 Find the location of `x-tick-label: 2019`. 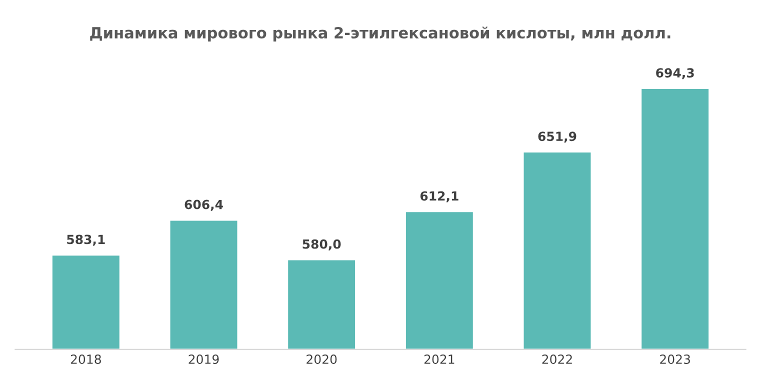

x-tick-label: 2019 is located at coordinates (203, 359).